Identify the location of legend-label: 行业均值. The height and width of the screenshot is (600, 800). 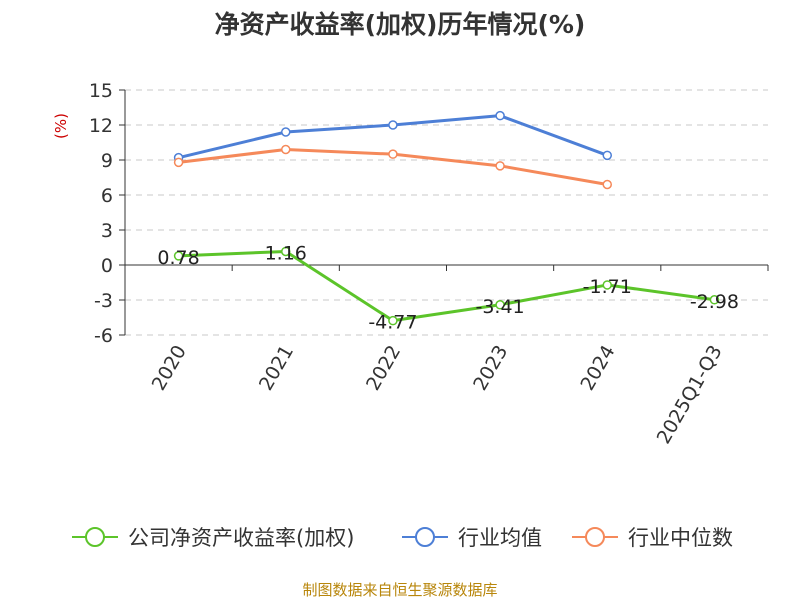
(500, 538).